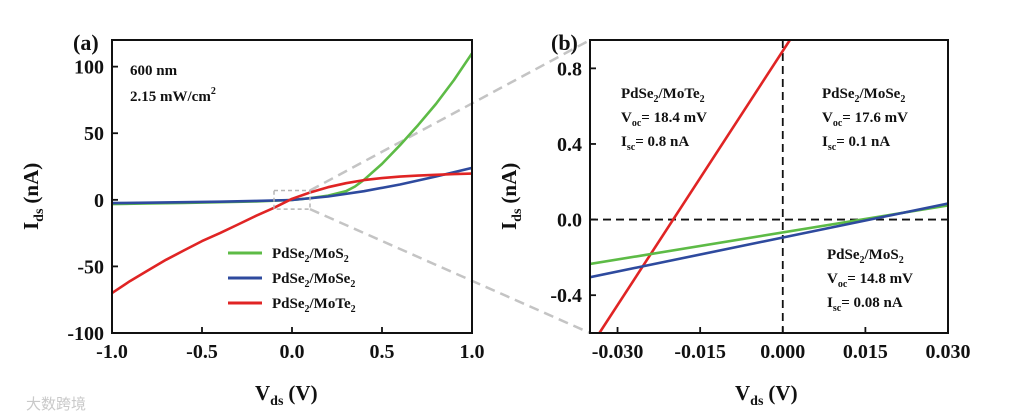 Image resolution: width=1010 pixels, height=418 pixels. What do you see at coordinates (472, 352) in the screenshot?
I see `panel-a-xtick-label-4: 1.0` at bounding box center [472, 352].